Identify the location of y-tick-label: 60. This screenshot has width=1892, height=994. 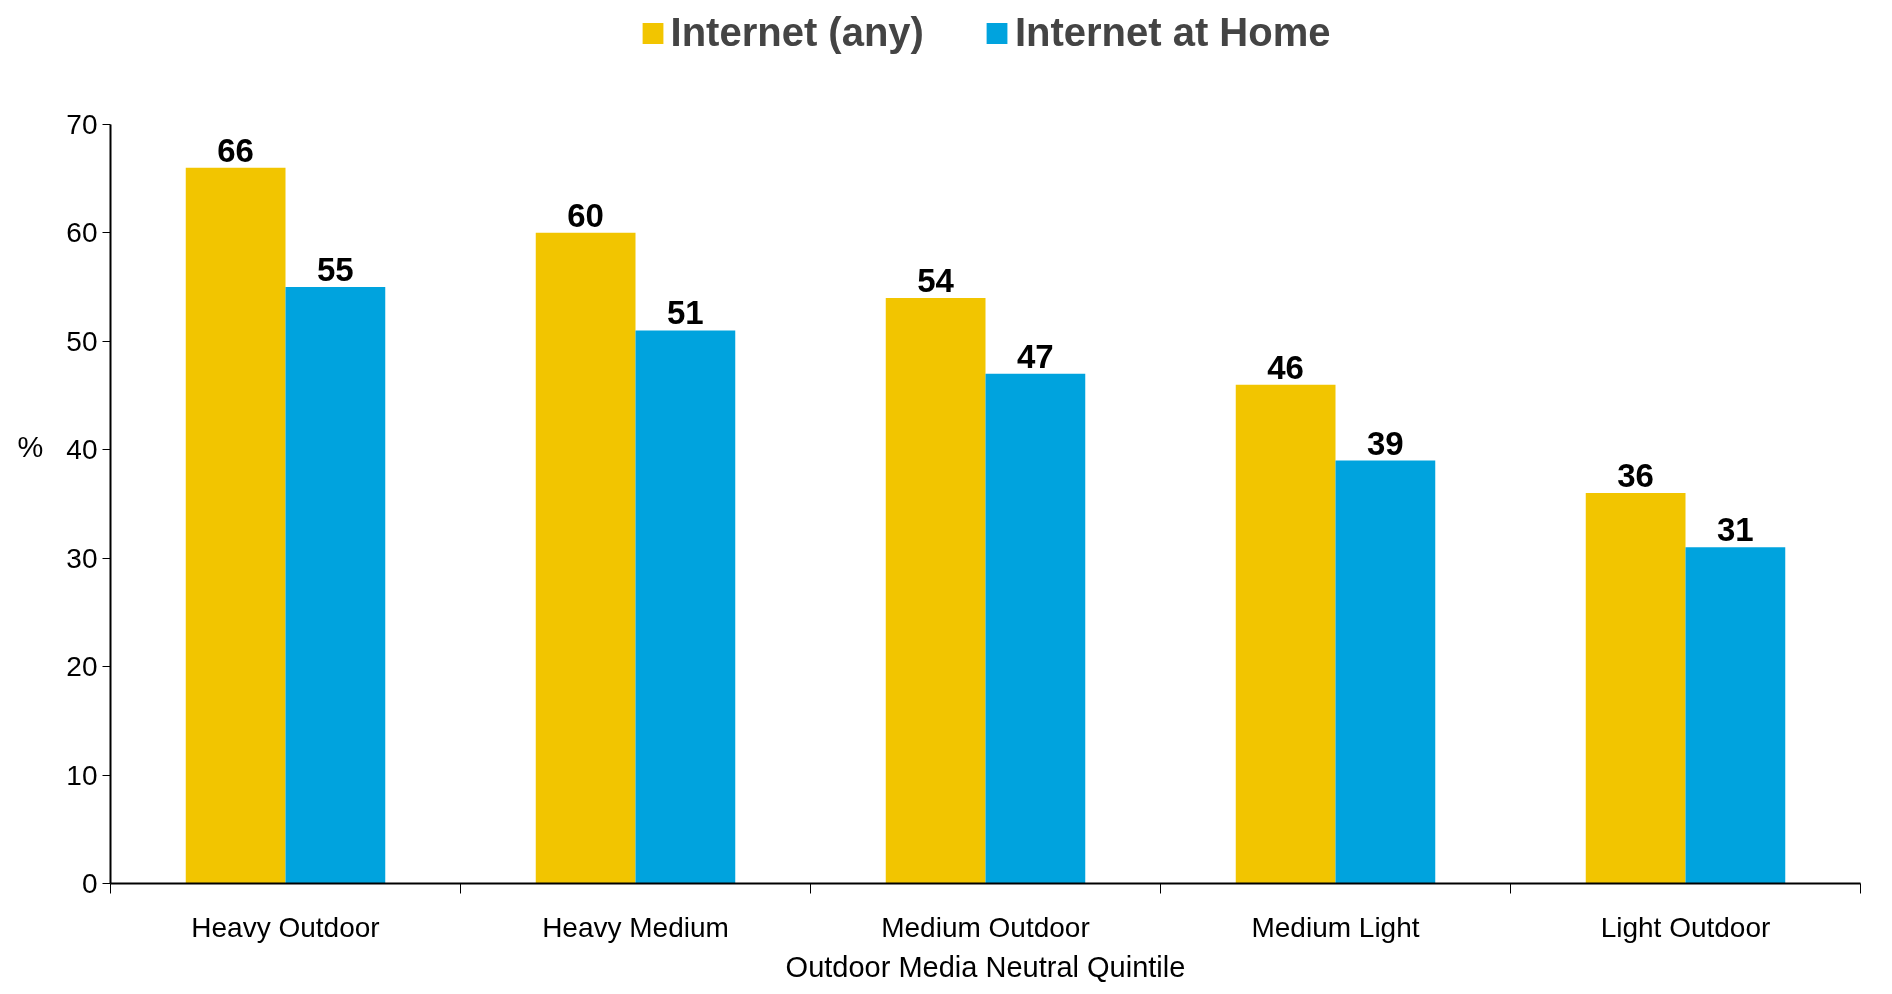
(82, 233).